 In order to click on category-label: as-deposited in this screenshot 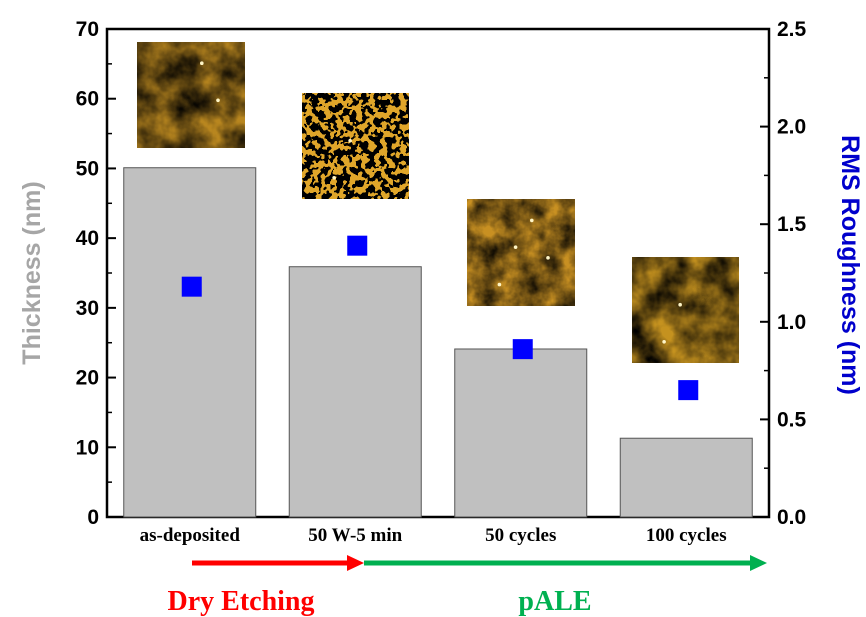, I will do `click(190, 535)`.